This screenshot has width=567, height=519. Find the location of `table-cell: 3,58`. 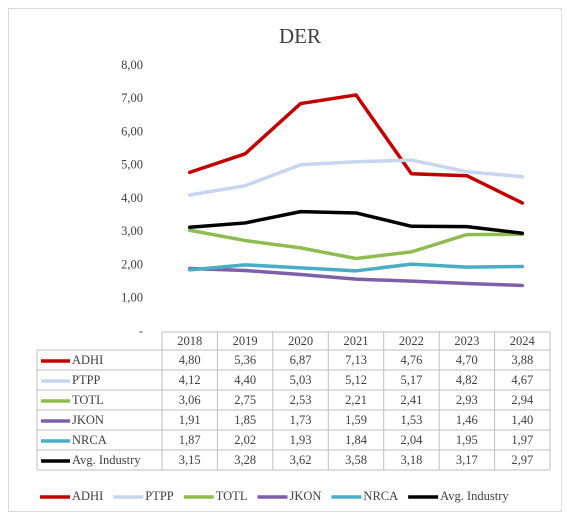

table-cell: 3,58 is located at coordinates (356, 460).